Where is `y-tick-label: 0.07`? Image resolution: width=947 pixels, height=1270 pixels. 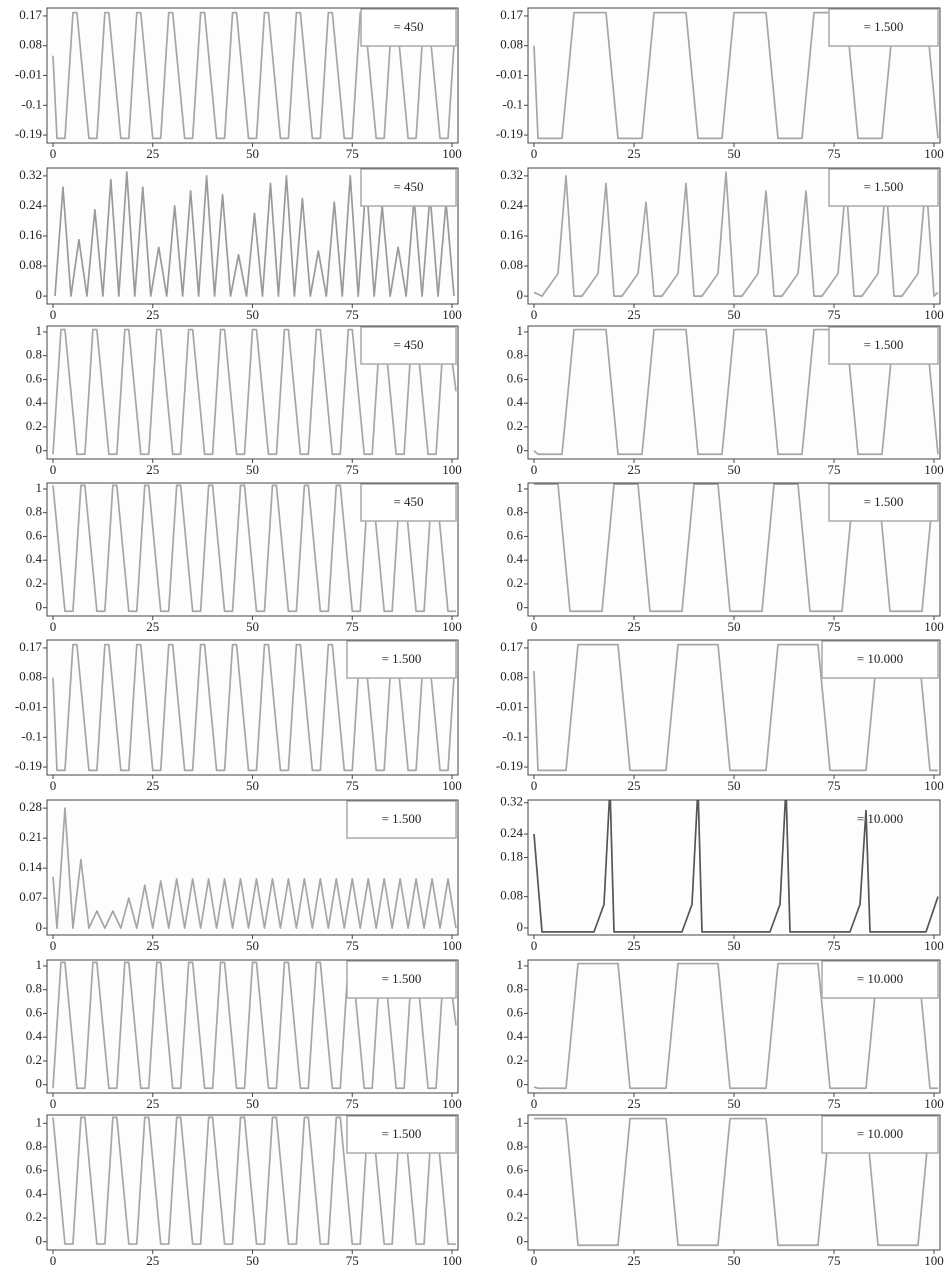 y-tick-label: 0.07 is located at coordinates (30, 896).